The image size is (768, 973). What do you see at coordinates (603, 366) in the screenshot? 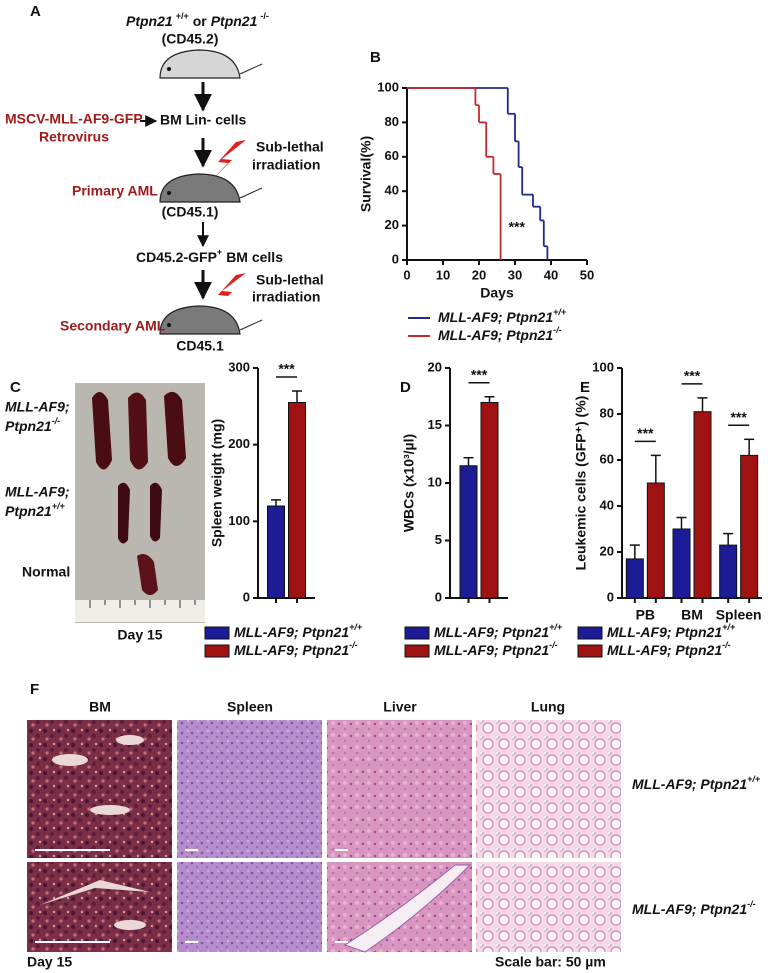
I see `y-tick-label: 100` at bounding box center [603, 366].